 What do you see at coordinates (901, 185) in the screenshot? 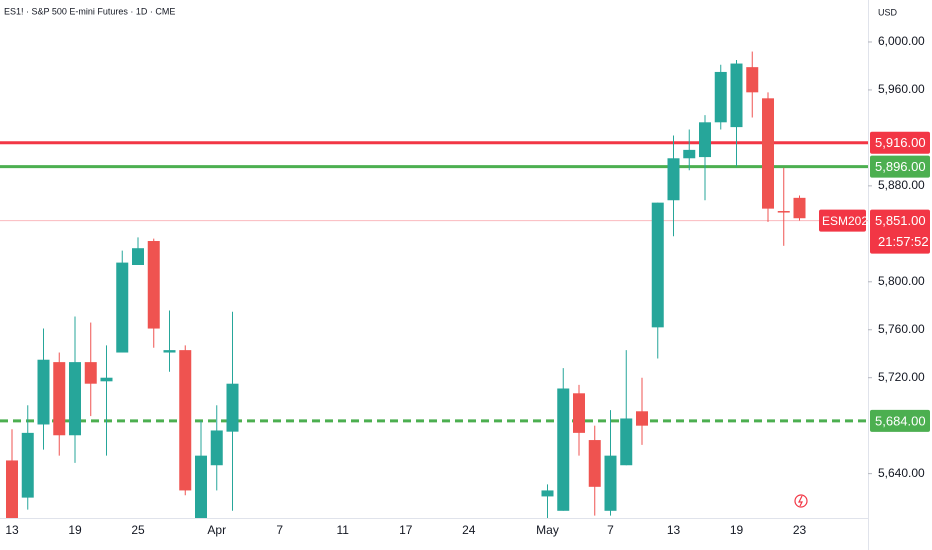
I see `y-tick-label: 5,880.00` at bounding box center [901, 185].